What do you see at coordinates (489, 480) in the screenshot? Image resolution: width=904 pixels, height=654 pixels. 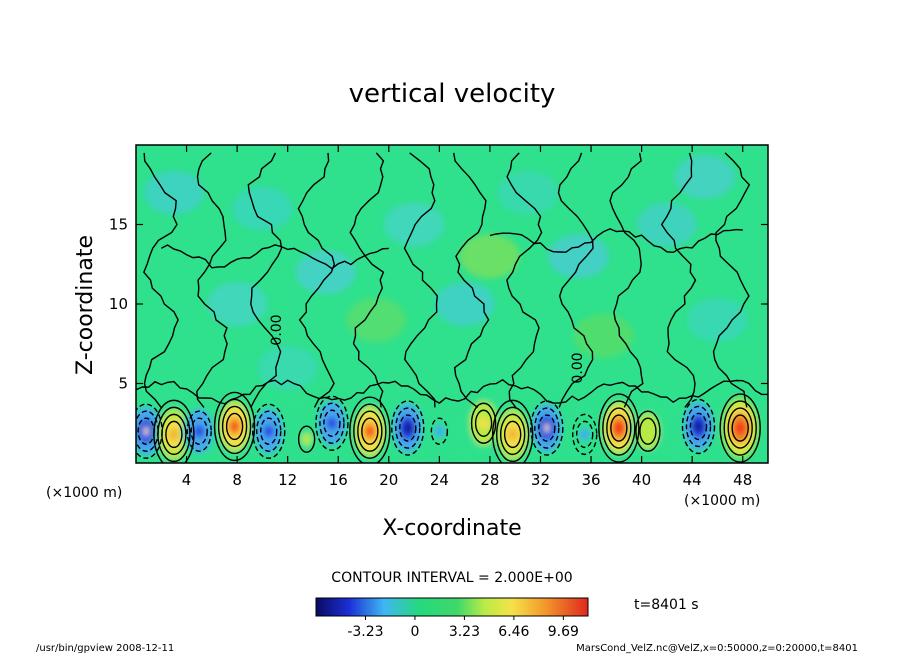 I see `x-tick-label: 28` at bounding box center [489, 480].